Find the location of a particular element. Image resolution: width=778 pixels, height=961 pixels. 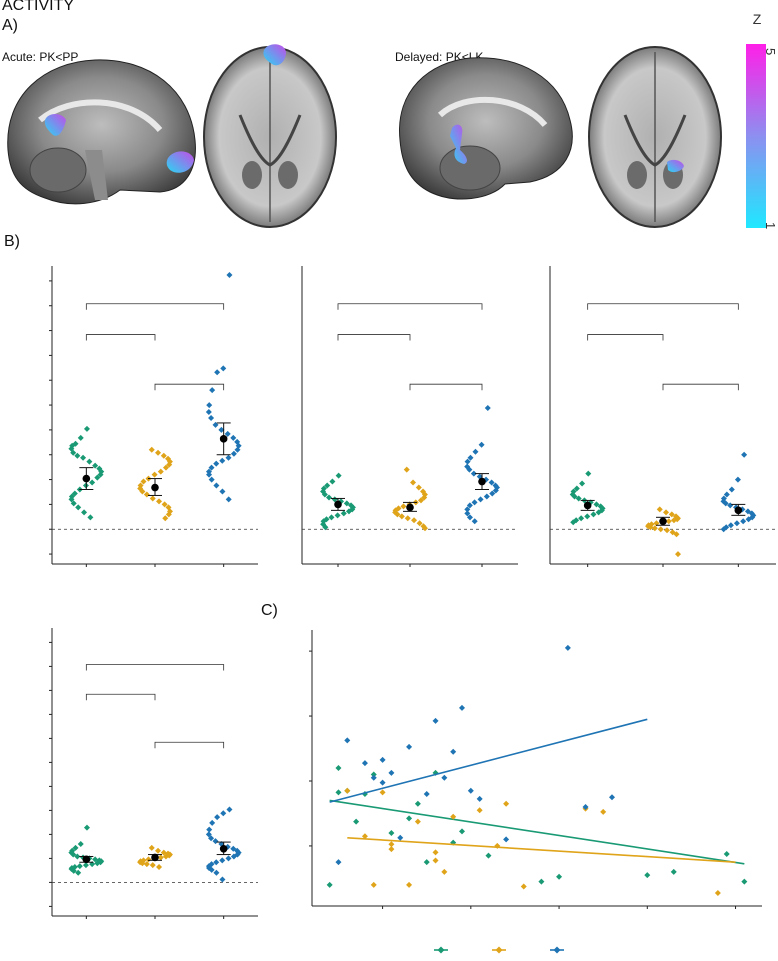

colorbar-min: 1 is located at coordinates (770, 225).